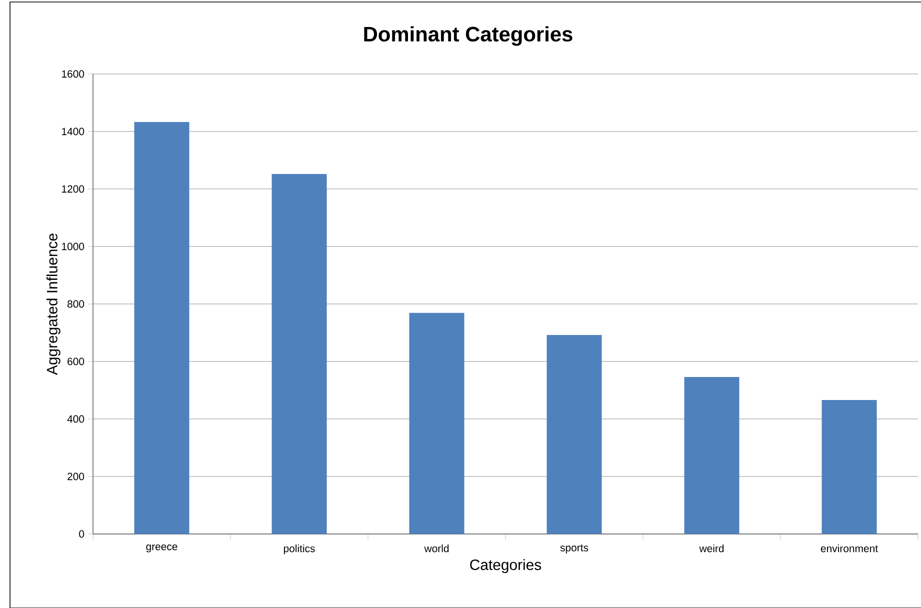 The height and width of the screenshot is (608, 921). What do you see at coordinates (73, 74) in the screenshot?
I see `y-tick-label: 1600` at bounding box center [73, 74].